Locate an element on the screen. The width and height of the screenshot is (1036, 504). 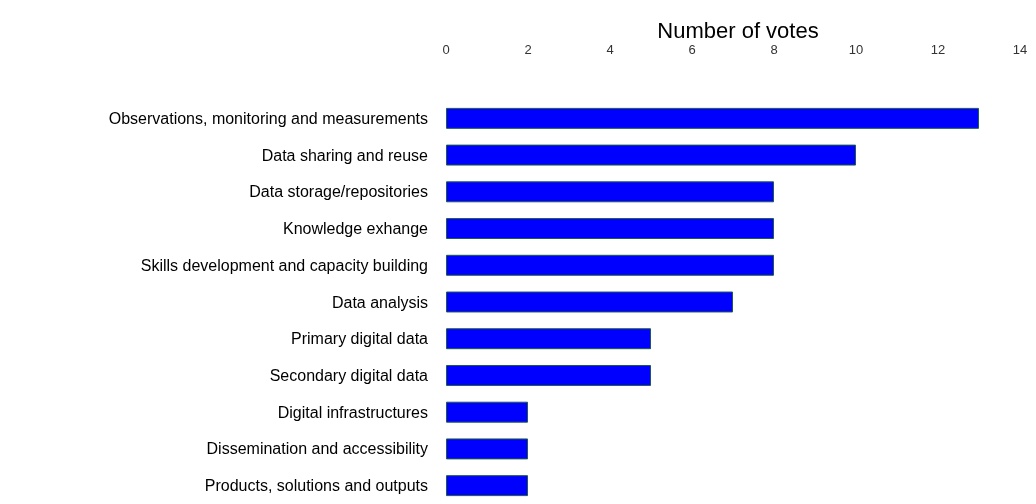
y-tick-label: Primary digital data is located at coordinates (360, 339).